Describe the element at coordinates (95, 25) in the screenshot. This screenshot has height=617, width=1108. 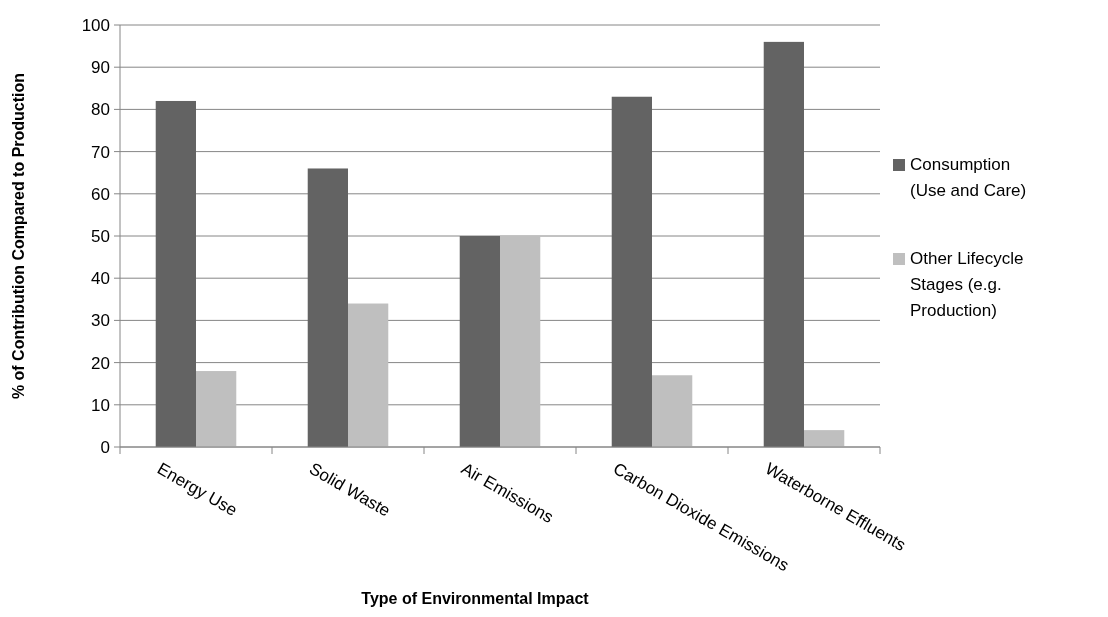
I see `y-tick-label: 100` at that location.